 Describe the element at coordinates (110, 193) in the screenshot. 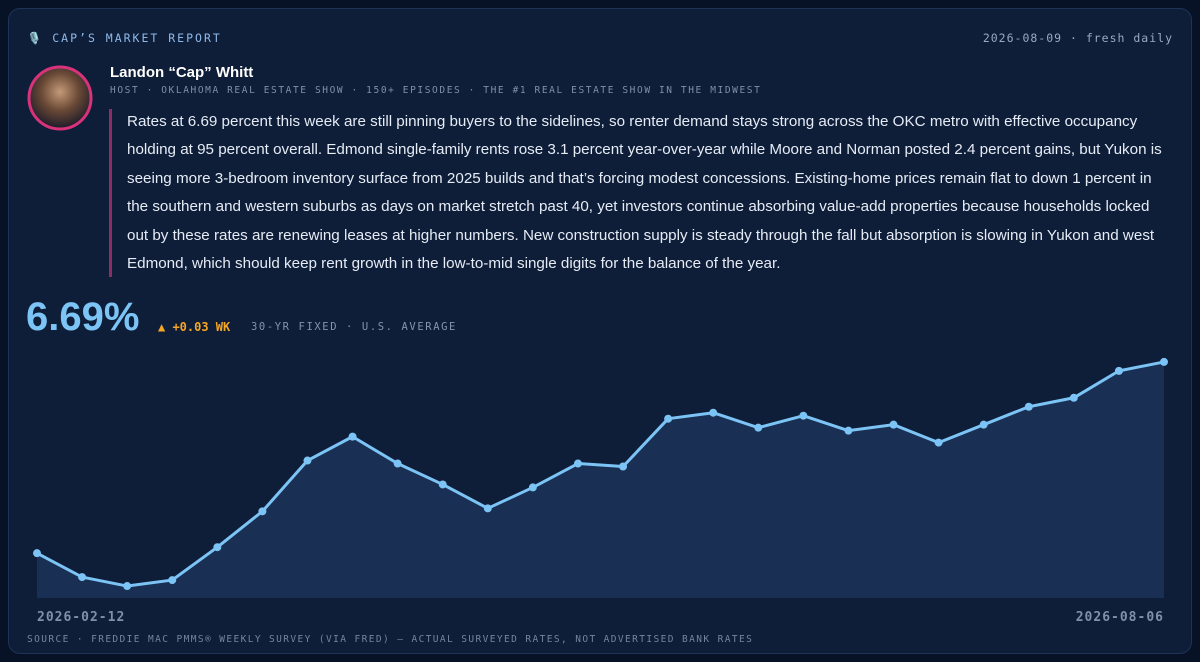

I see `quote-bar` at that location.